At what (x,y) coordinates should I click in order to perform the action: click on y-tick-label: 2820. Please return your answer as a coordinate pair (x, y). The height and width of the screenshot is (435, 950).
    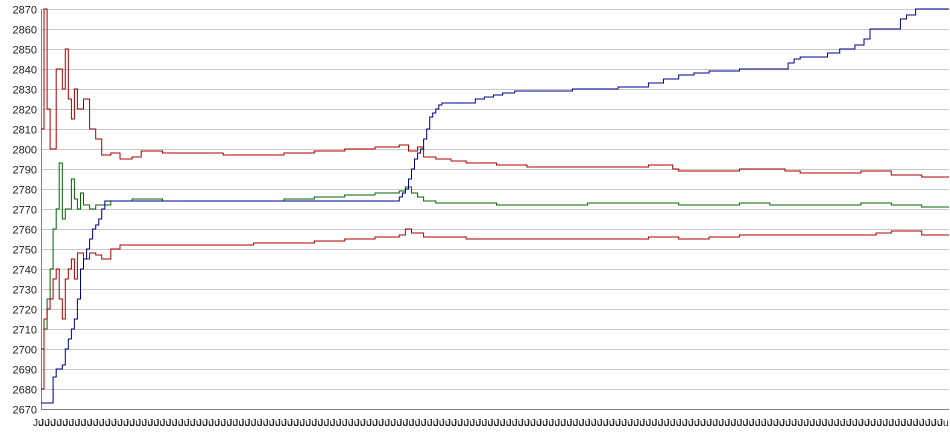
    Looking at the image, I should click on (25, 111).